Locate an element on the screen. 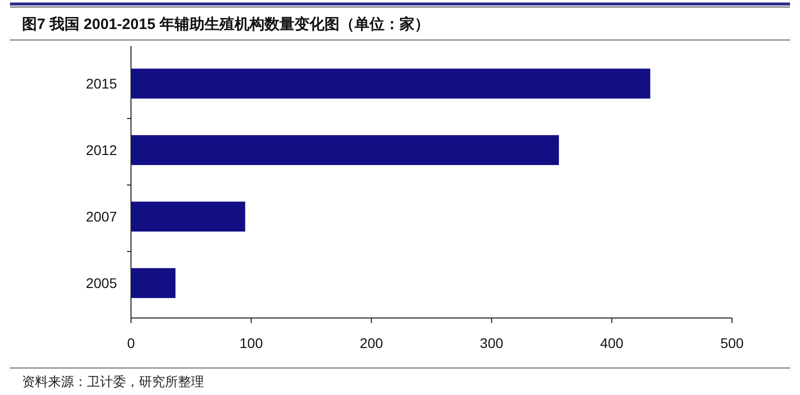  x-tick-label: 0 is located at coordinates (131, 343).